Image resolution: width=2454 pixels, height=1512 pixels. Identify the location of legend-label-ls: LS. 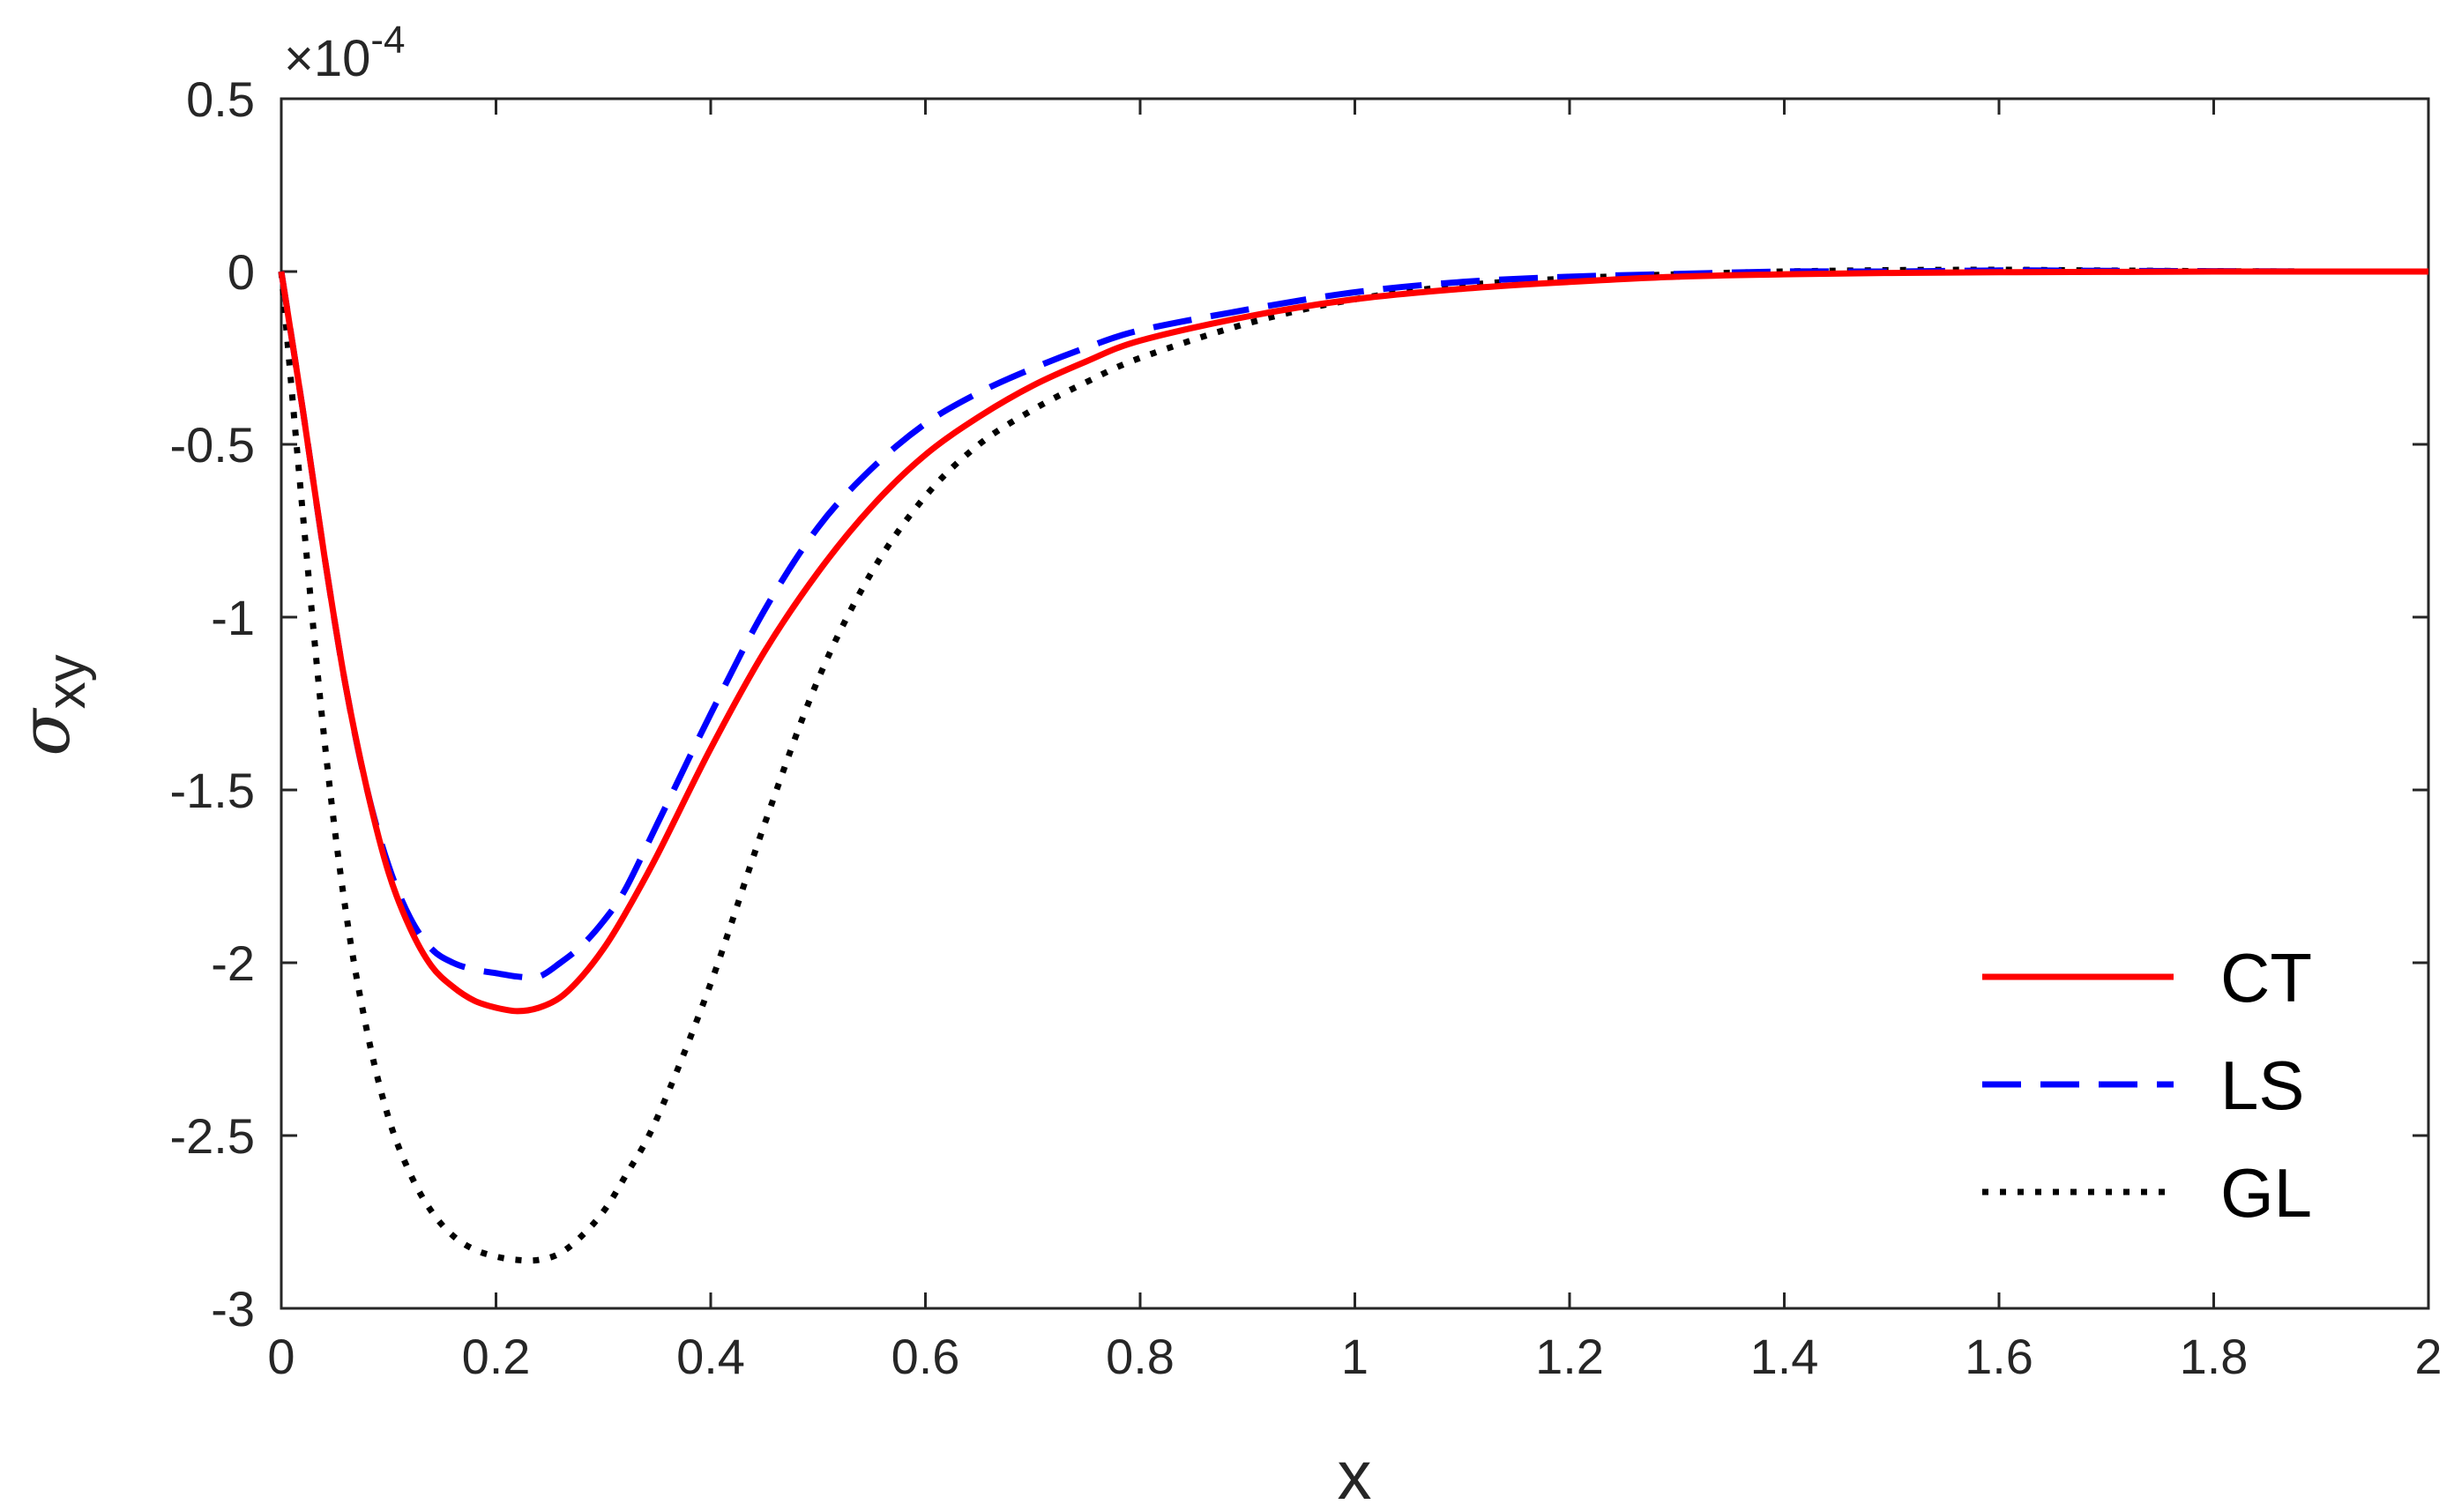
(2262, 1085).